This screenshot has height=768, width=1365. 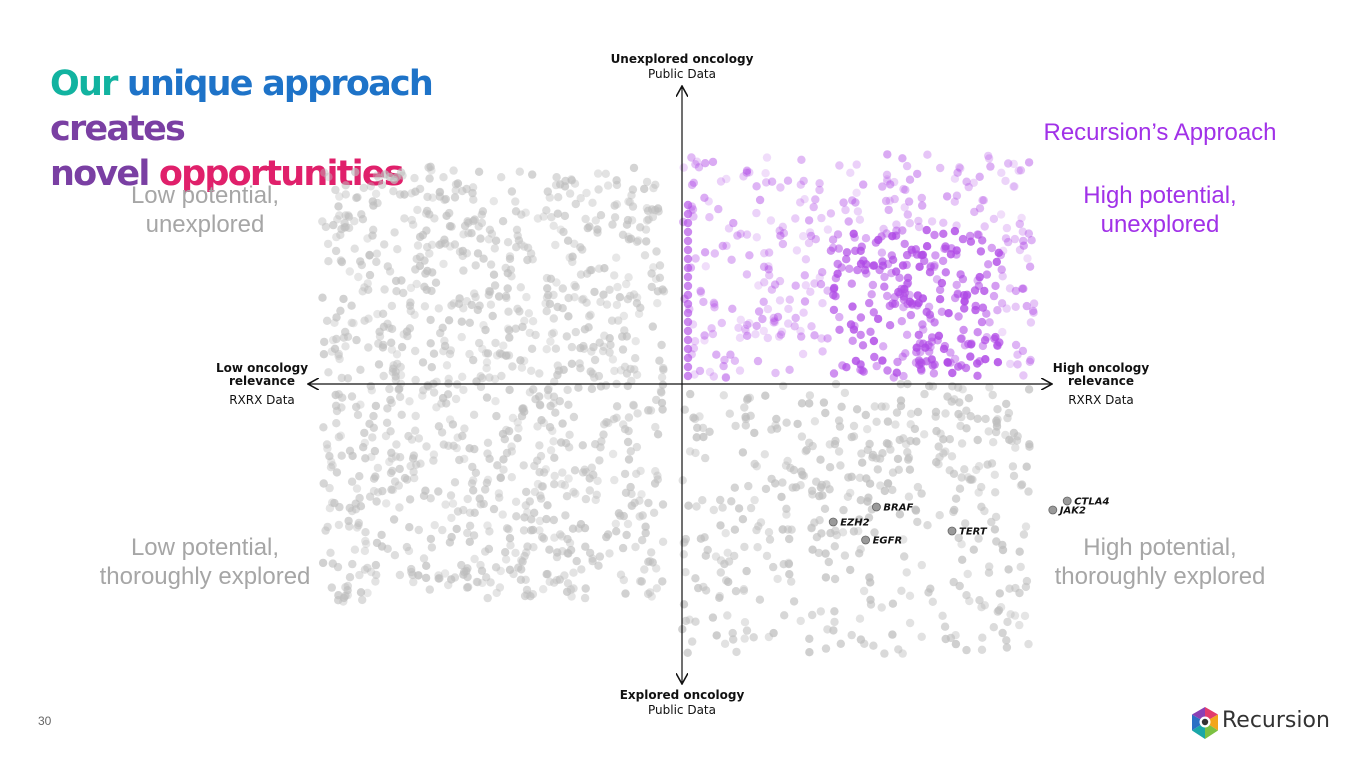 What do you see at coordinates (205, 224) in the screenshot?
I see `quadrant-line: unexplored` at bounding box center [205, 224].